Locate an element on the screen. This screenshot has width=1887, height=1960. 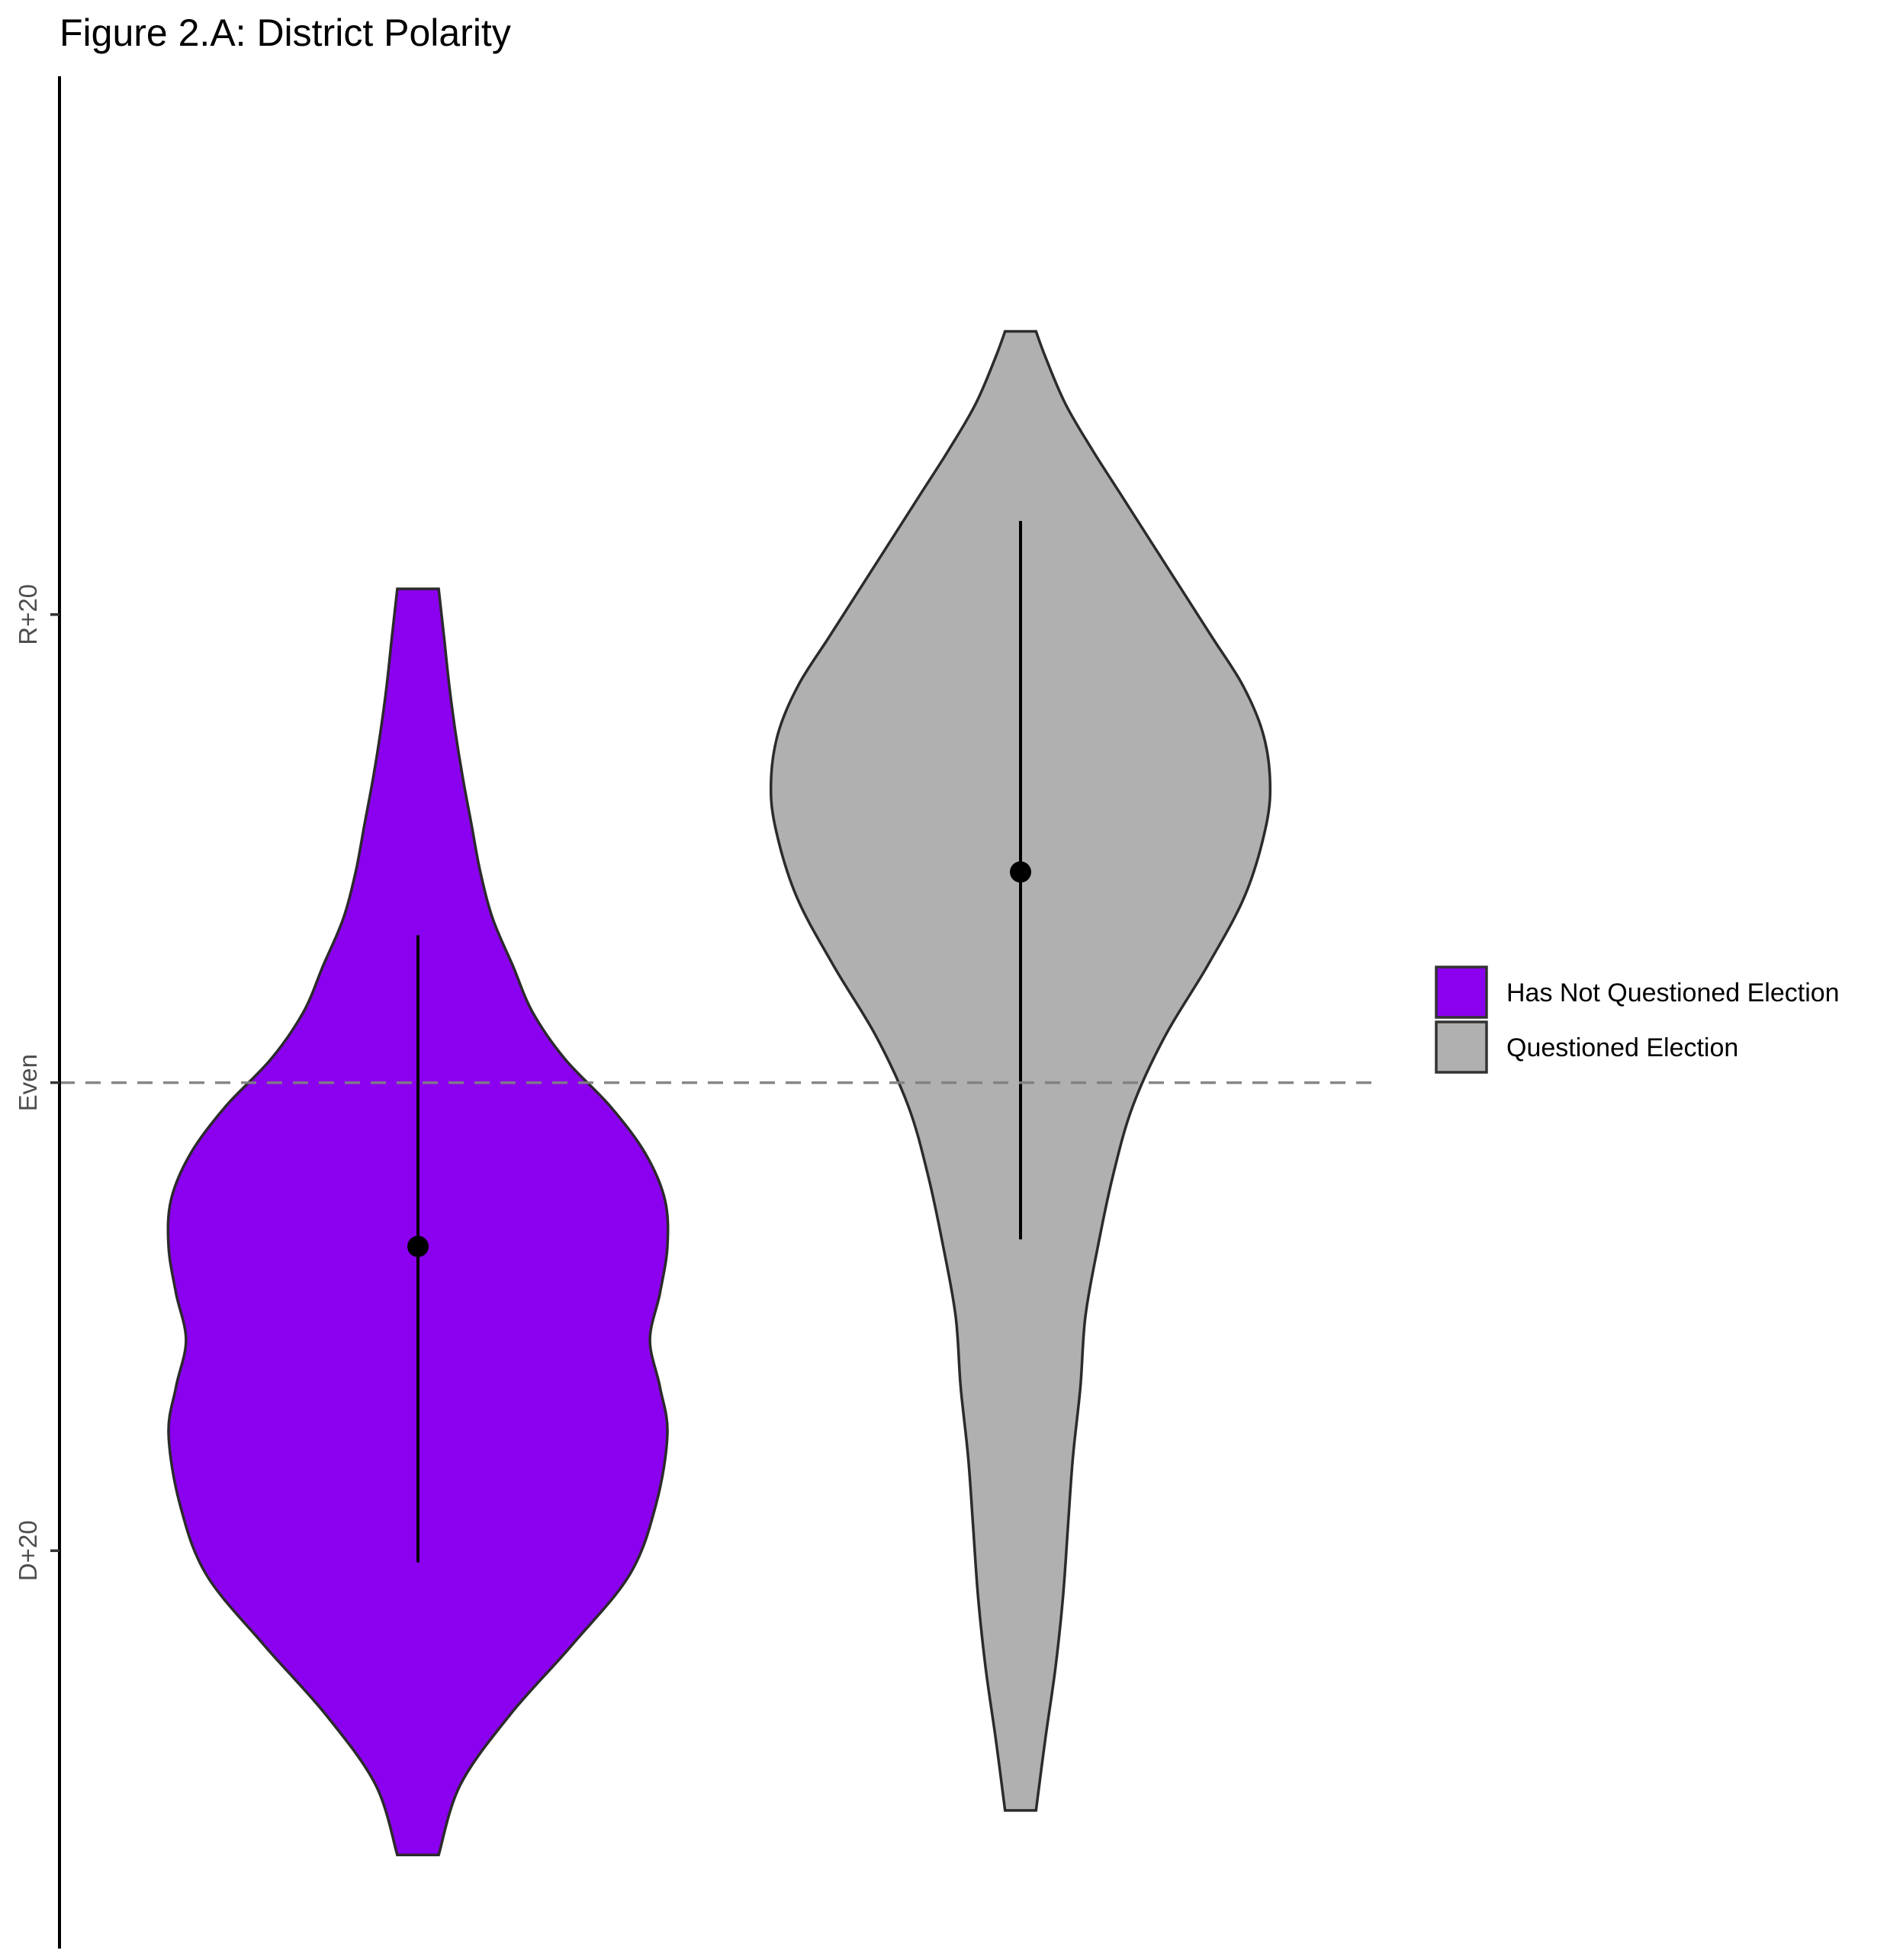
legend-label-1: Has Not Questioned Election is located at coordinates (1673, 993).